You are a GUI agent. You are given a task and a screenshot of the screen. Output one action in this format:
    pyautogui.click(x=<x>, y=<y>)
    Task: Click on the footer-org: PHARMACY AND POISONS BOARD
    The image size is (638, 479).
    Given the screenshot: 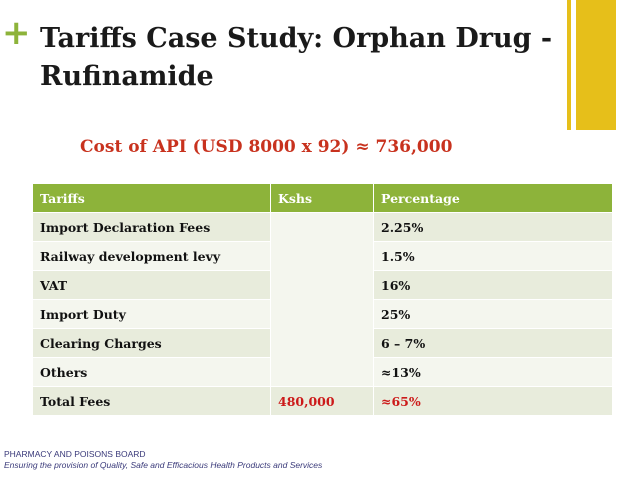 What is the action you would take?
    pyautogui.click(x=75, y=454)
    